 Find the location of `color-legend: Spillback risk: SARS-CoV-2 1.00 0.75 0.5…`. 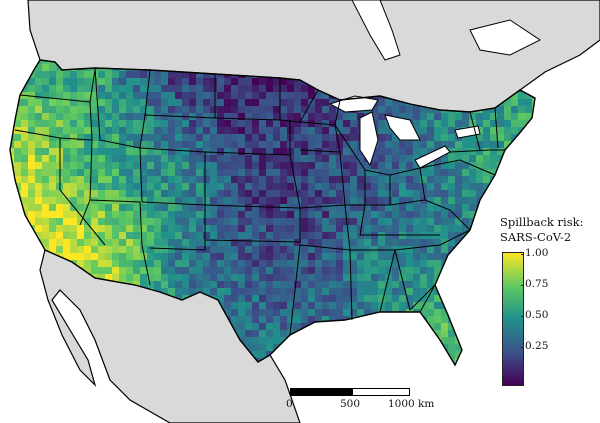

color-legend: Spillback risk: SARS-CoV-2 1.00 0.75 0.5… is located at coordinates (550, 300).